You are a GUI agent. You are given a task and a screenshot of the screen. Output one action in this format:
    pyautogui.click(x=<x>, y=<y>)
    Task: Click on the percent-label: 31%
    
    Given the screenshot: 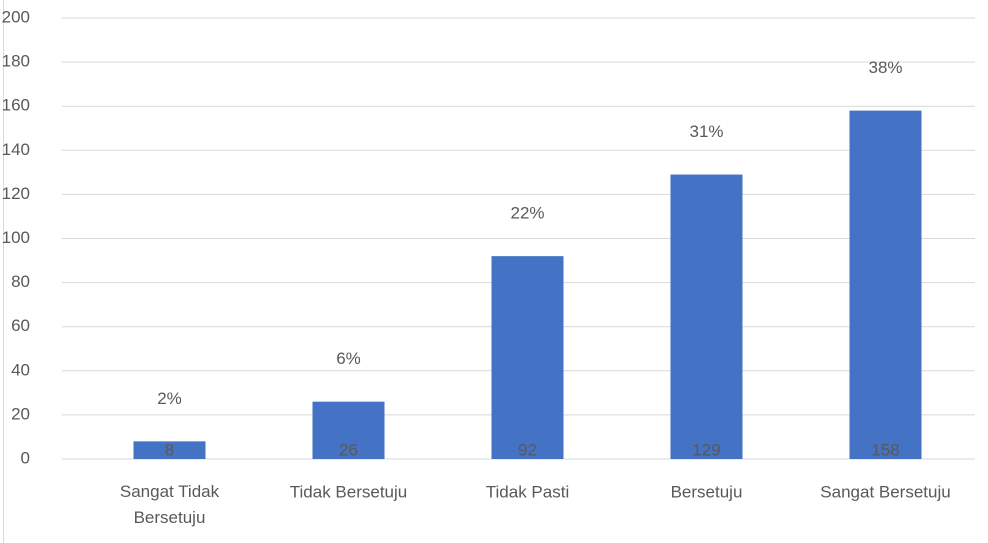 What is the action you would take?
    pyautogui.click(x=706, y=131)
    